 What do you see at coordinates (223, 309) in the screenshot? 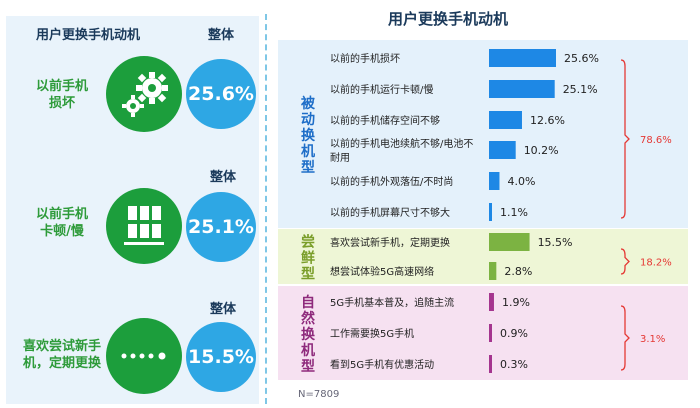
I see `overall-label-new: 整体` at bounding box center [223, 309].